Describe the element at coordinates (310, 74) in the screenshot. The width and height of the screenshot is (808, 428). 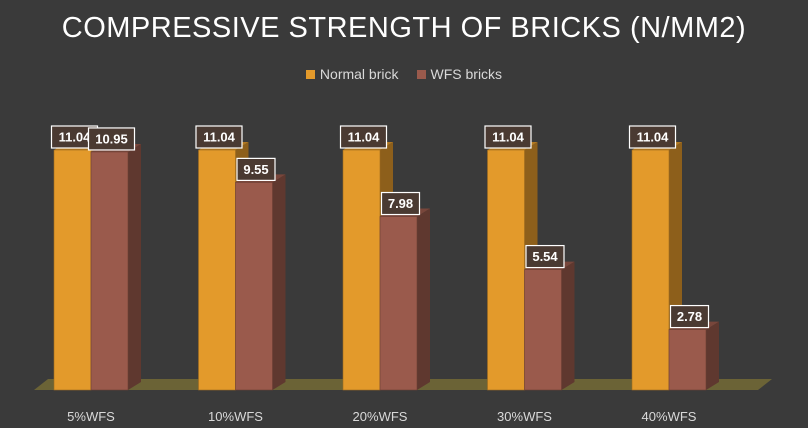
I see `legend-swatch-normal-brick` at that location.